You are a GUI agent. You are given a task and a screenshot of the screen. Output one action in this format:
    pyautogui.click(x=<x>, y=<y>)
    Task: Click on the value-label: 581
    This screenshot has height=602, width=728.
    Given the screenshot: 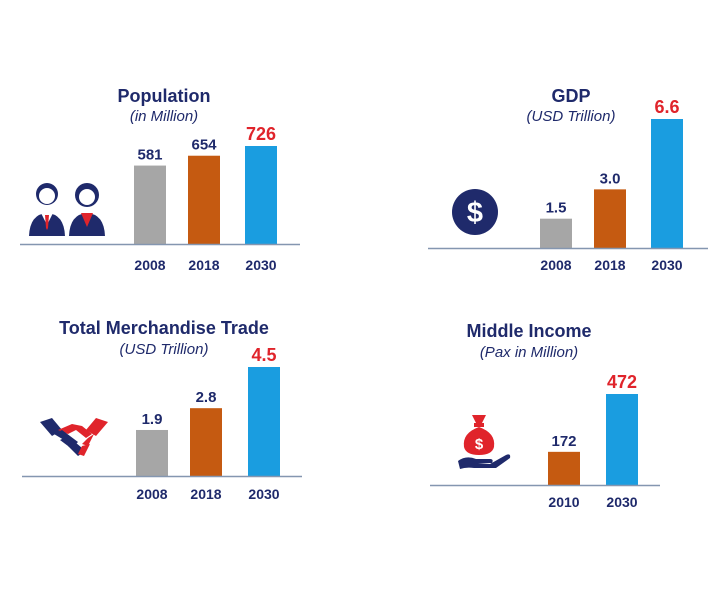 What is the action you would take?
    pyautogui.click(x=149, y=155)
    